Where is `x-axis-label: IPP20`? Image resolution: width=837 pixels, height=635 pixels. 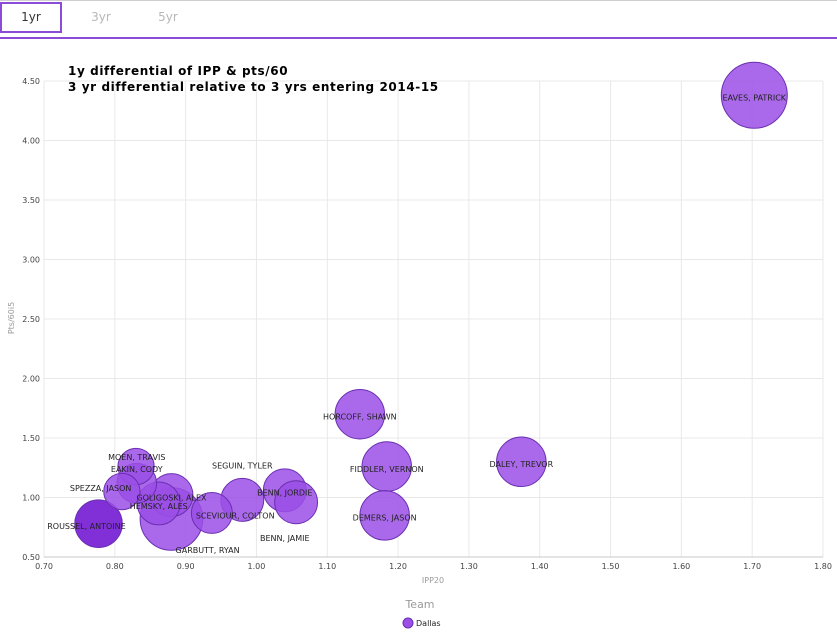
x-axis-label: IPP20 is located at coordinates (433, 580).